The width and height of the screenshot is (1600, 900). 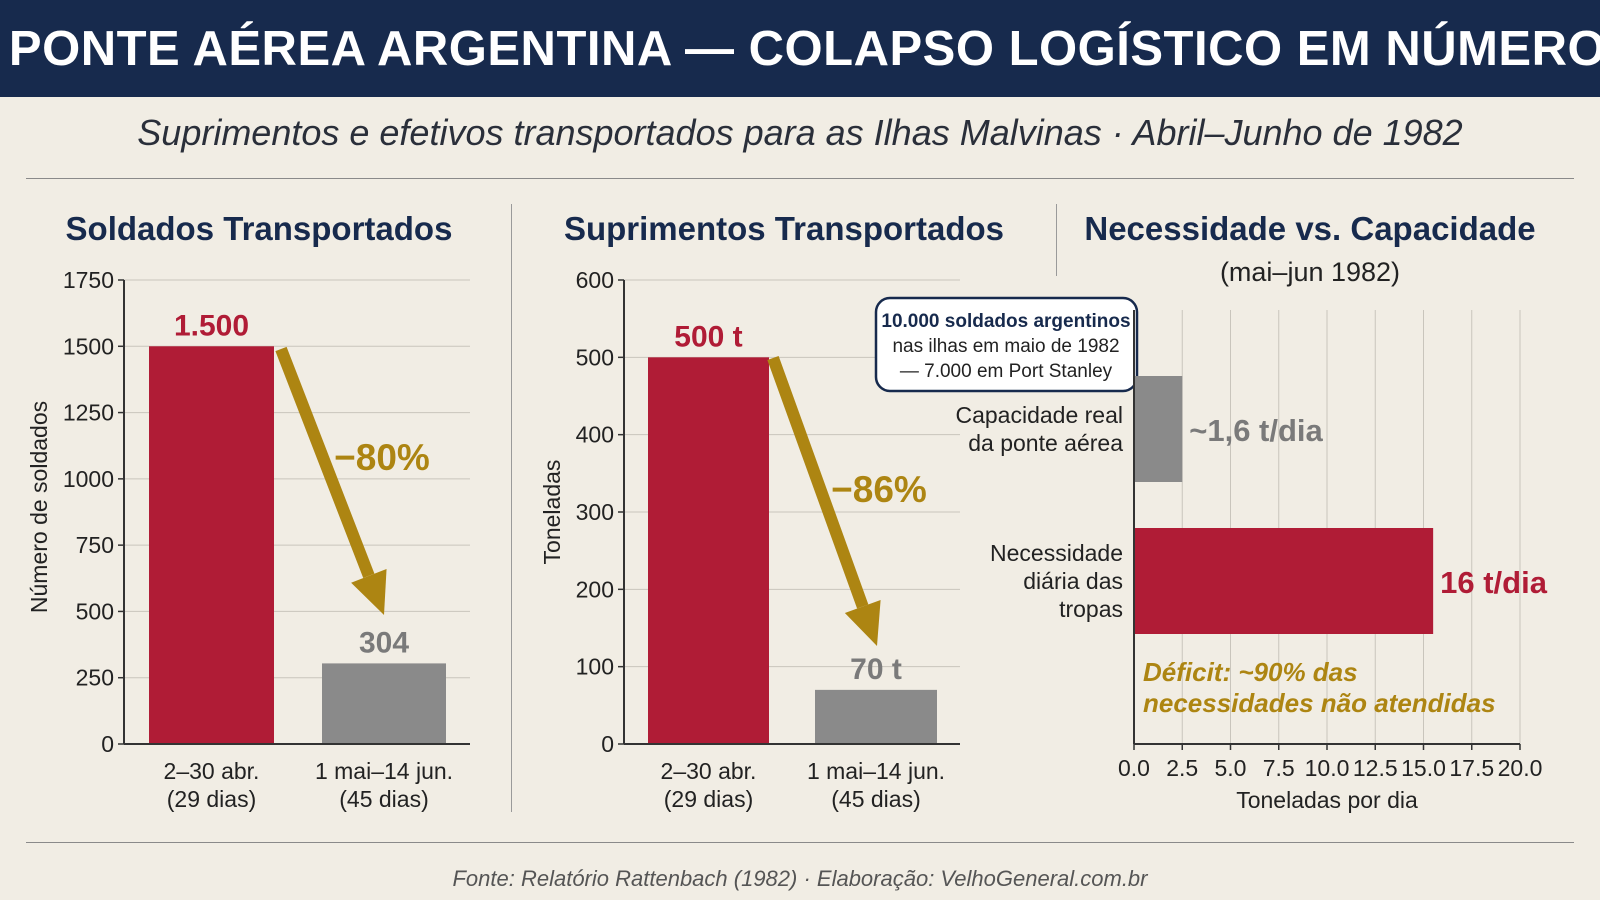 I want to click on data-label: 1.500, so click(x=211, y=325).